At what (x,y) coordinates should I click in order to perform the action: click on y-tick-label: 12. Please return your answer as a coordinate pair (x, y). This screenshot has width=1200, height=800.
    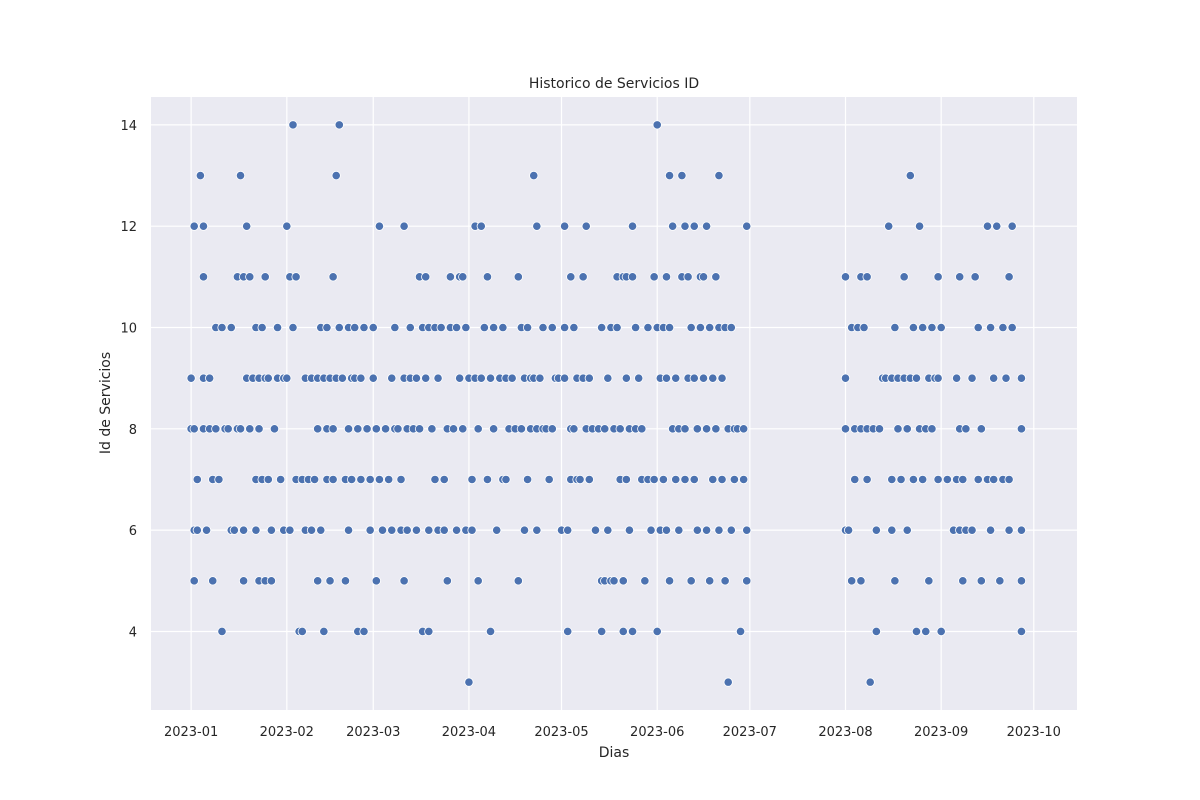
    Looking at the image, I should click on (128, 227).